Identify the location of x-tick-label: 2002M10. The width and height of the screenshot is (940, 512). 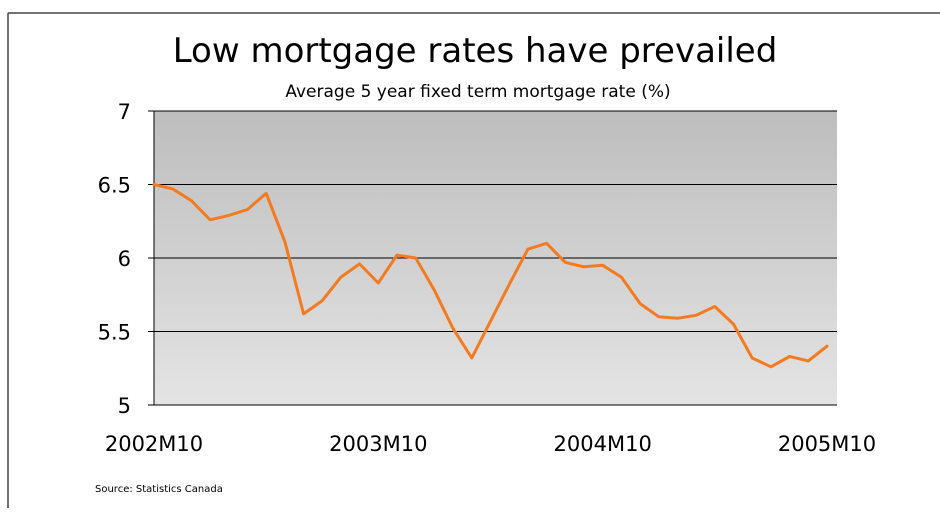
(154, 444).